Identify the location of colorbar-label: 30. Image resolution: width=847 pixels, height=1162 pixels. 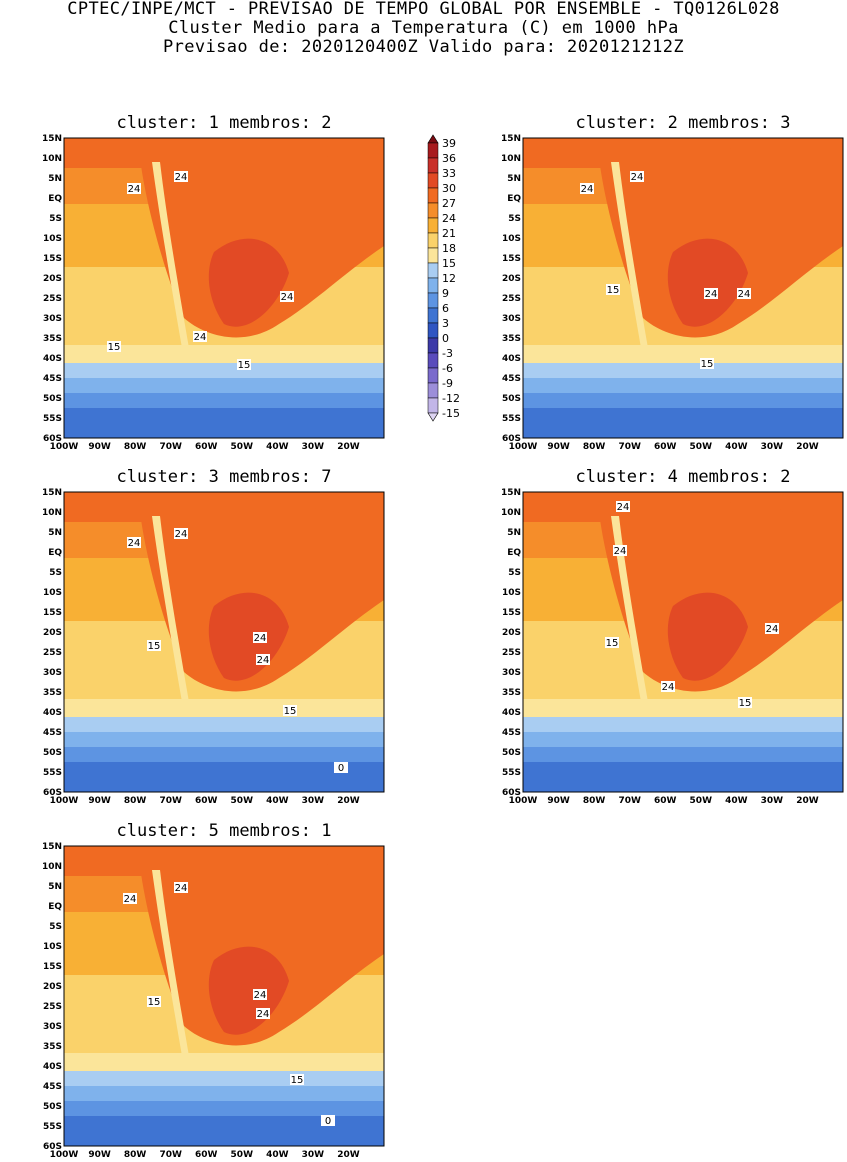
(449, 188).